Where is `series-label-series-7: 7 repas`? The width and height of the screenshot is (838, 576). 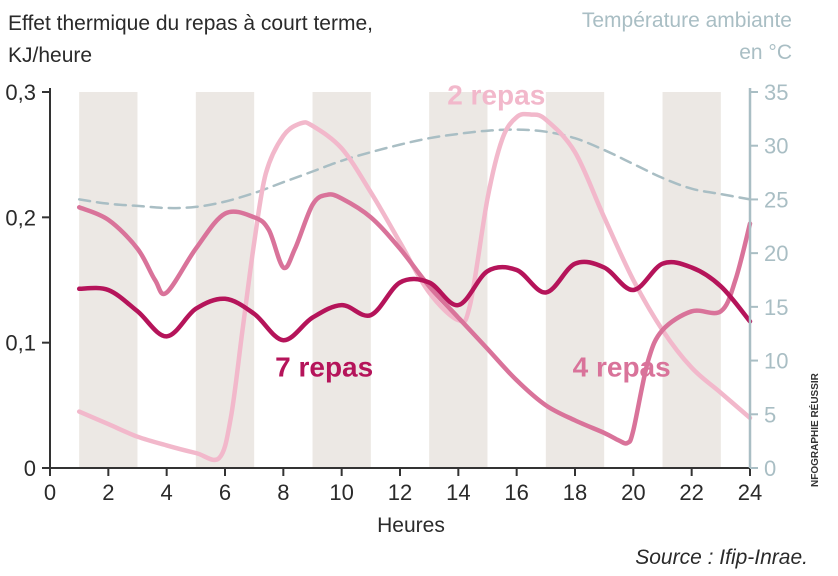 series-label-series-7: 7 repas is located at coordinates (324, 367).